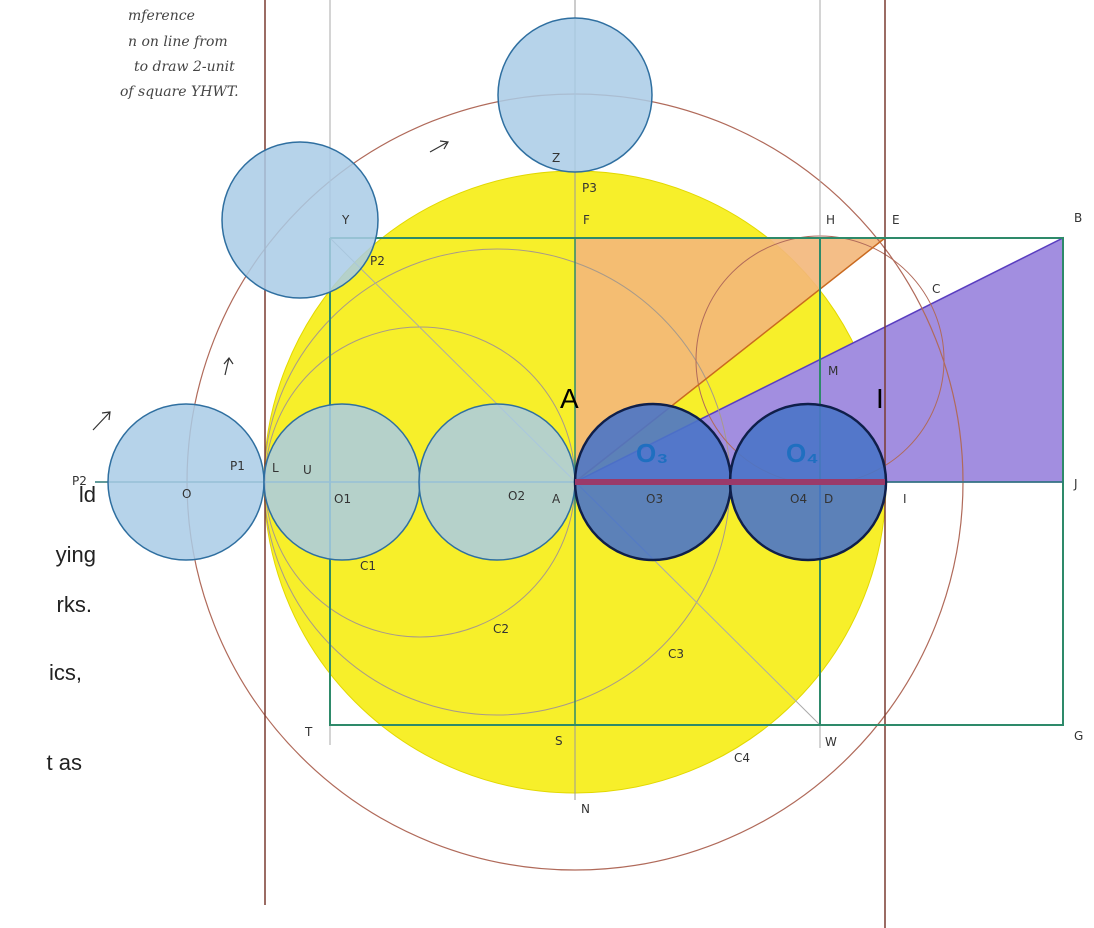 The image size is (1094, 928). Describe the element at coordinates (569, 398) in the screenshot. I see `big-label: A` at that location.